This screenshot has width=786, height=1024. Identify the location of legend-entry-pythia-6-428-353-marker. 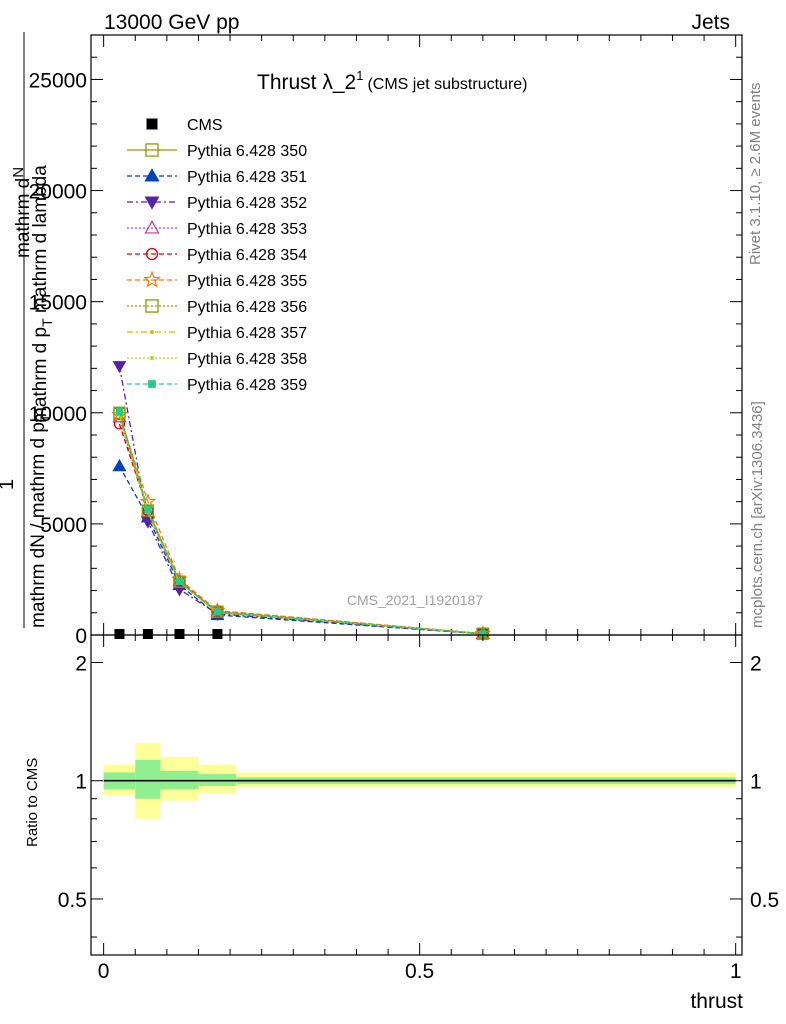
(152, 227).